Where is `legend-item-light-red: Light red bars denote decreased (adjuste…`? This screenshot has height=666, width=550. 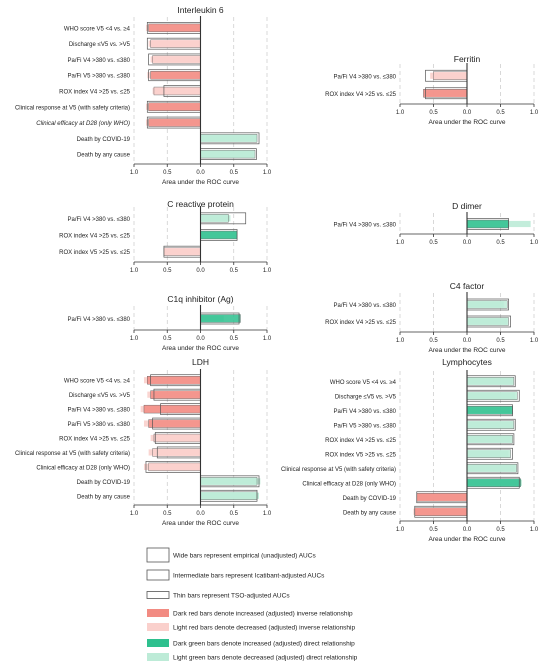 legend-item-light-red: Light red bars denote decreased (adjuste… is located at coordinates (251, 627).